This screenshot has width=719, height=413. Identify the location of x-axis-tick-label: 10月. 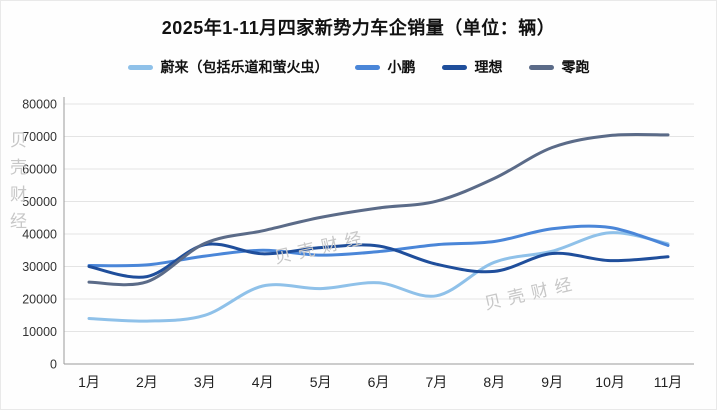
(610, 382).